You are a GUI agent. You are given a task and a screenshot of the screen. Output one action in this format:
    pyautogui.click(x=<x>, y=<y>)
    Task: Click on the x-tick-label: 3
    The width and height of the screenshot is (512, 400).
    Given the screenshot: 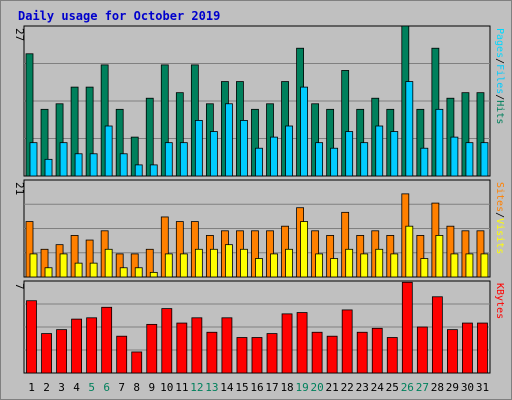 What is the action you would take?
    pyautogui.click(x=61, y=387)
    